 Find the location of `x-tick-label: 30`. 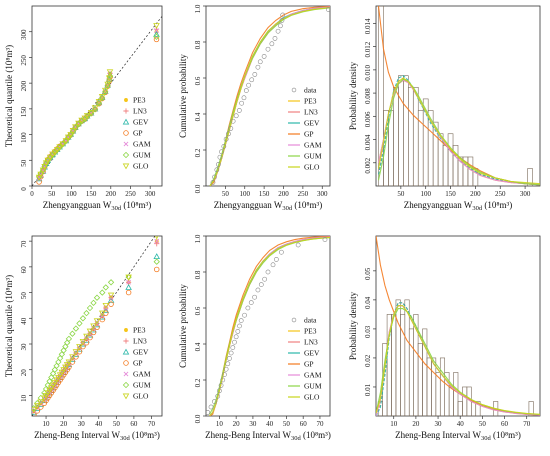

x-tick-label: 30 is located at coordinates (253, 424).